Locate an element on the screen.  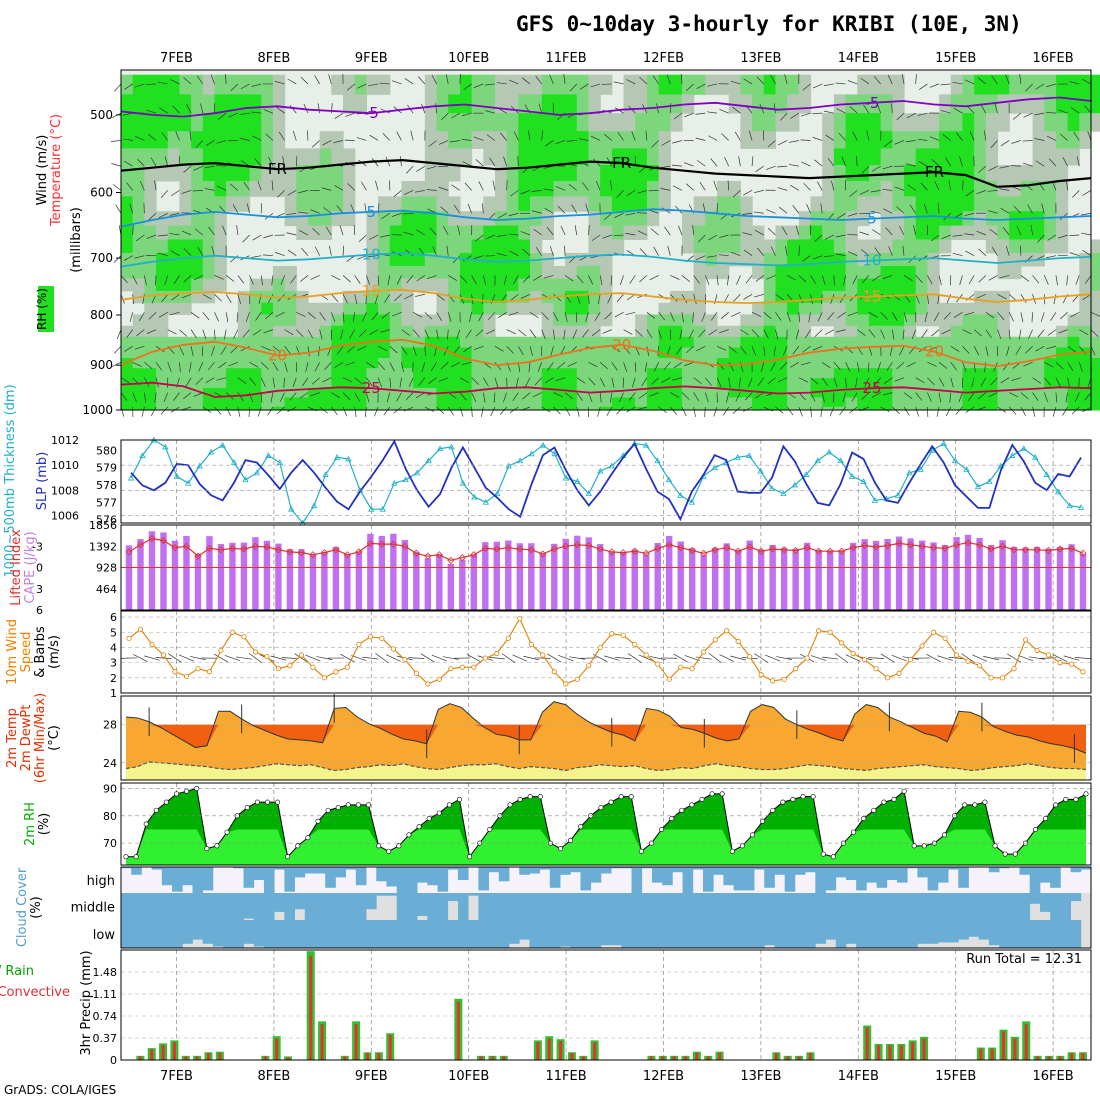
temp-tick-label: 28 is located at coordinates (110, 725).